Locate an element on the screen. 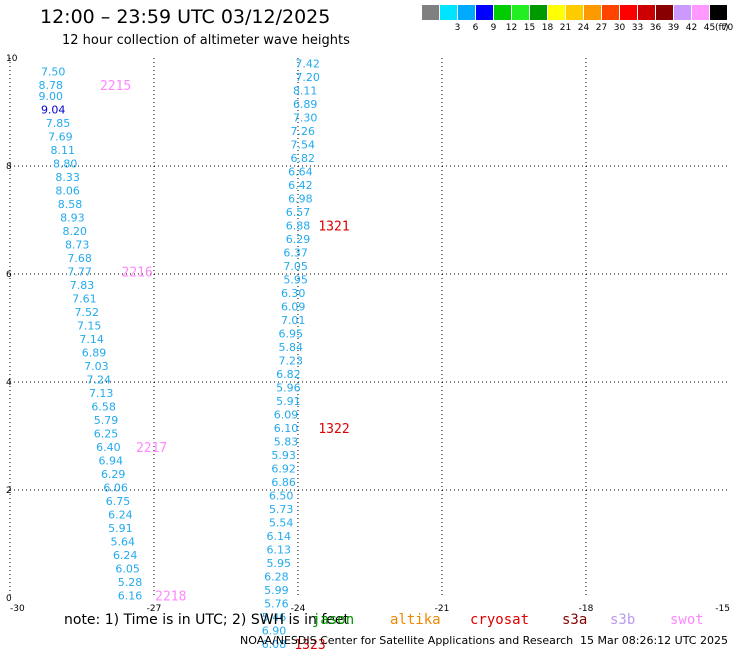 The width and height of the screenshot is (740, 650). wave-height-value: 5.95 is located at coordinates (295, 279).